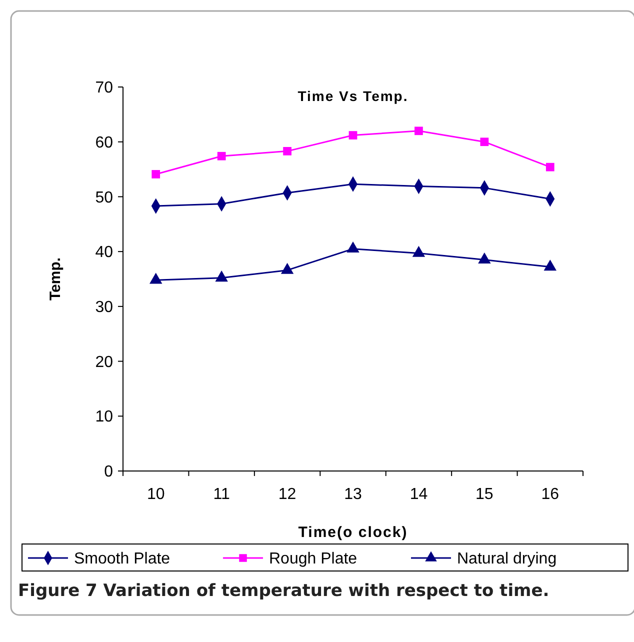 Image resolution: width=634 pixels, height=642 pixels. What do you see at coordinates (419, 494) in the screenshot?
I see `x-tick-label: 14` at bounding box center [419, 494].